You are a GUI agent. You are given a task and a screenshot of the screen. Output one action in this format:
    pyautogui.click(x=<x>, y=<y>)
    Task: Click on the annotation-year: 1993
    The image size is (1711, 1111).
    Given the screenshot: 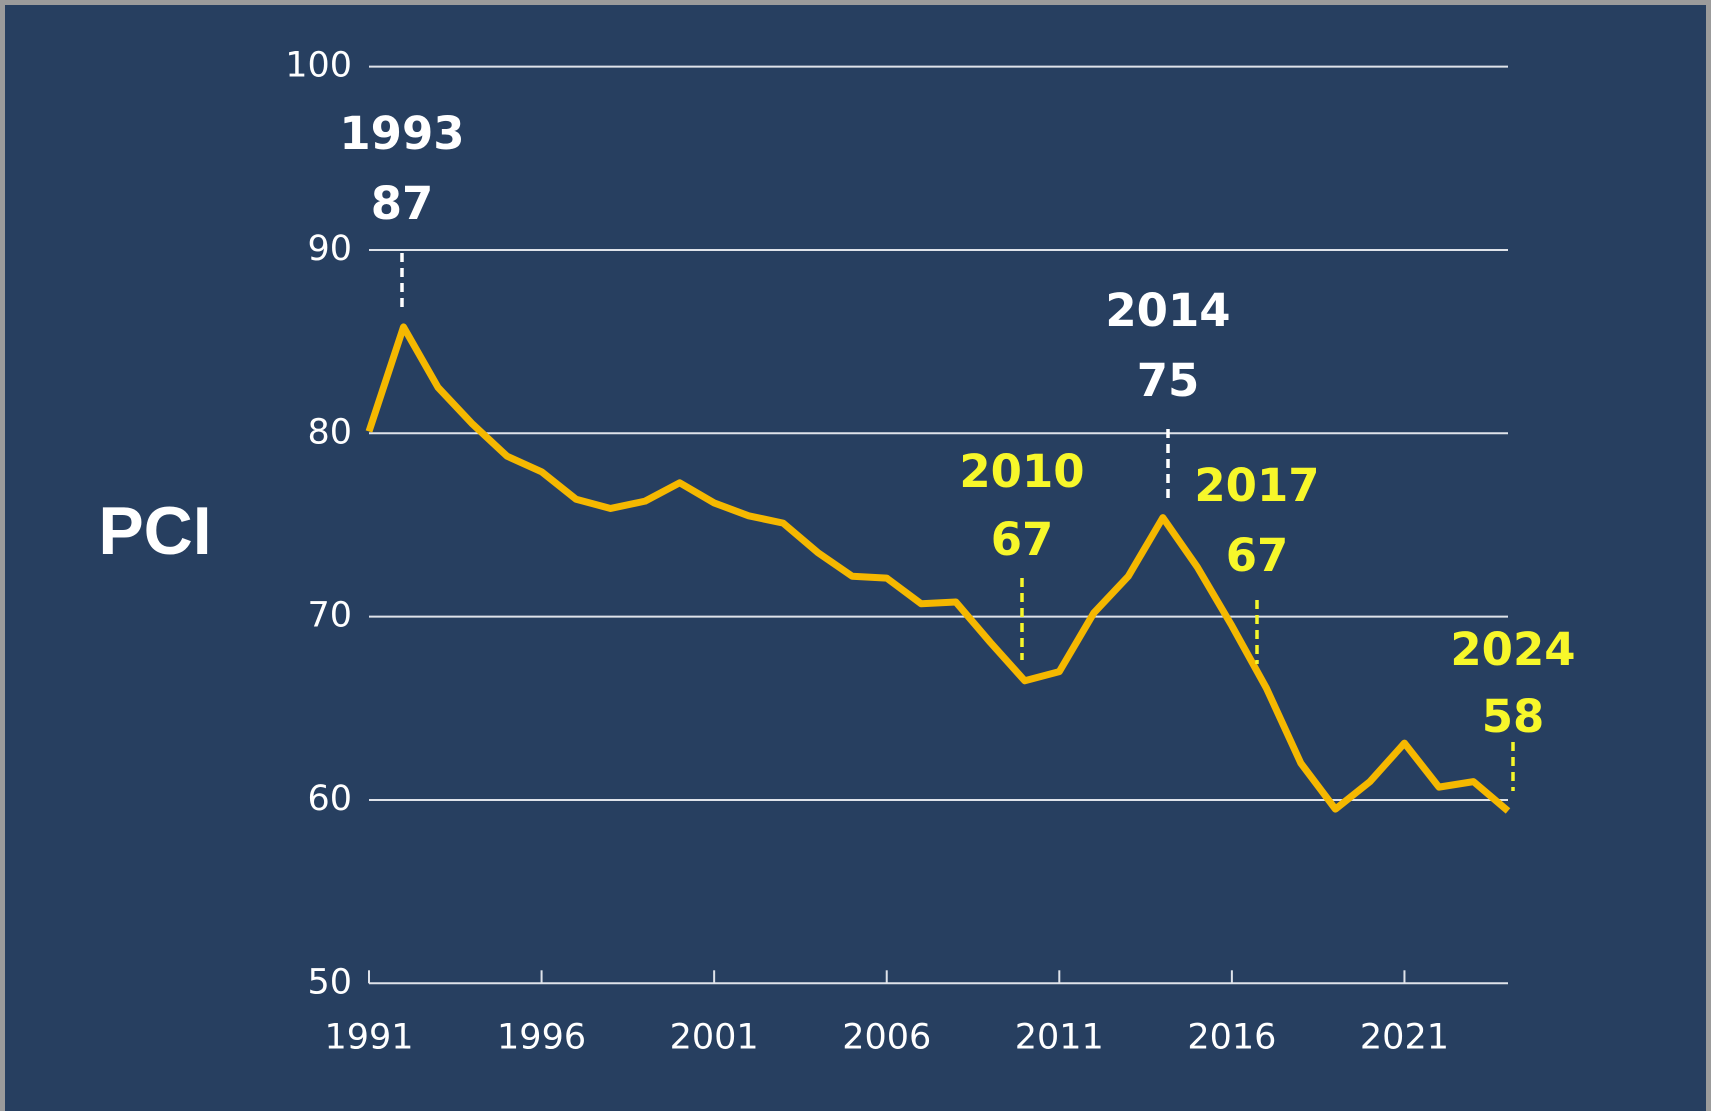 What is the action you would take?
    pyautogui.click(x=401, y=133)
    